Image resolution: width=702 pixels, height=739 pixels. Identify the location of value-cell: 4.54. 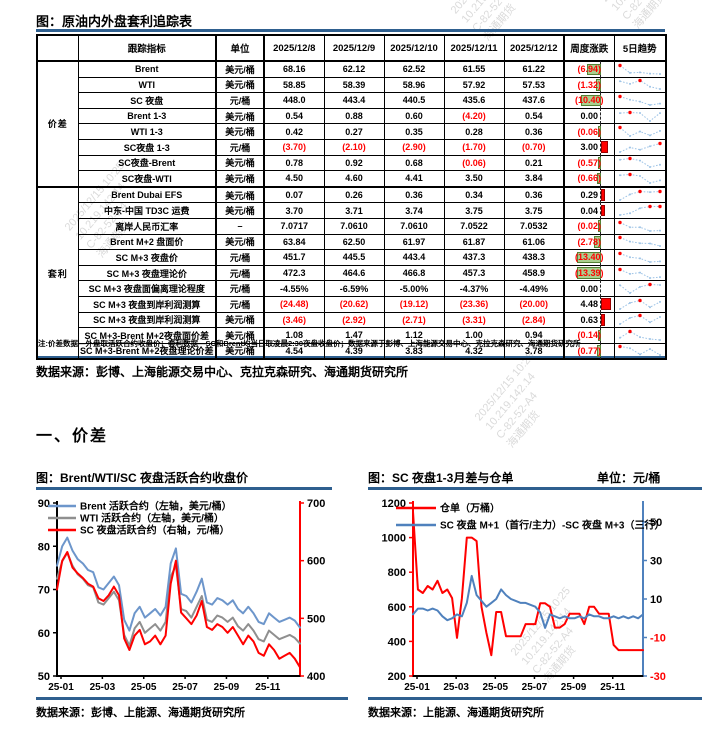
(294, 351).